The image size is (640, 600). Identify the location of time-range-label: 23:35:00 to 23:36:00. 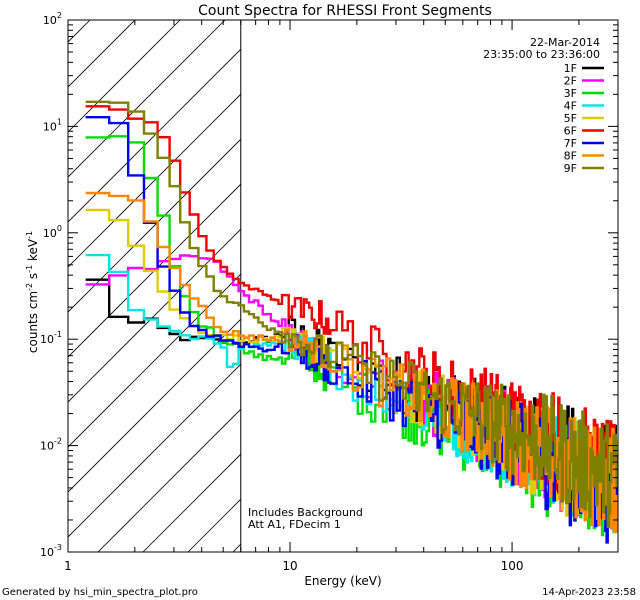
(541, 54).